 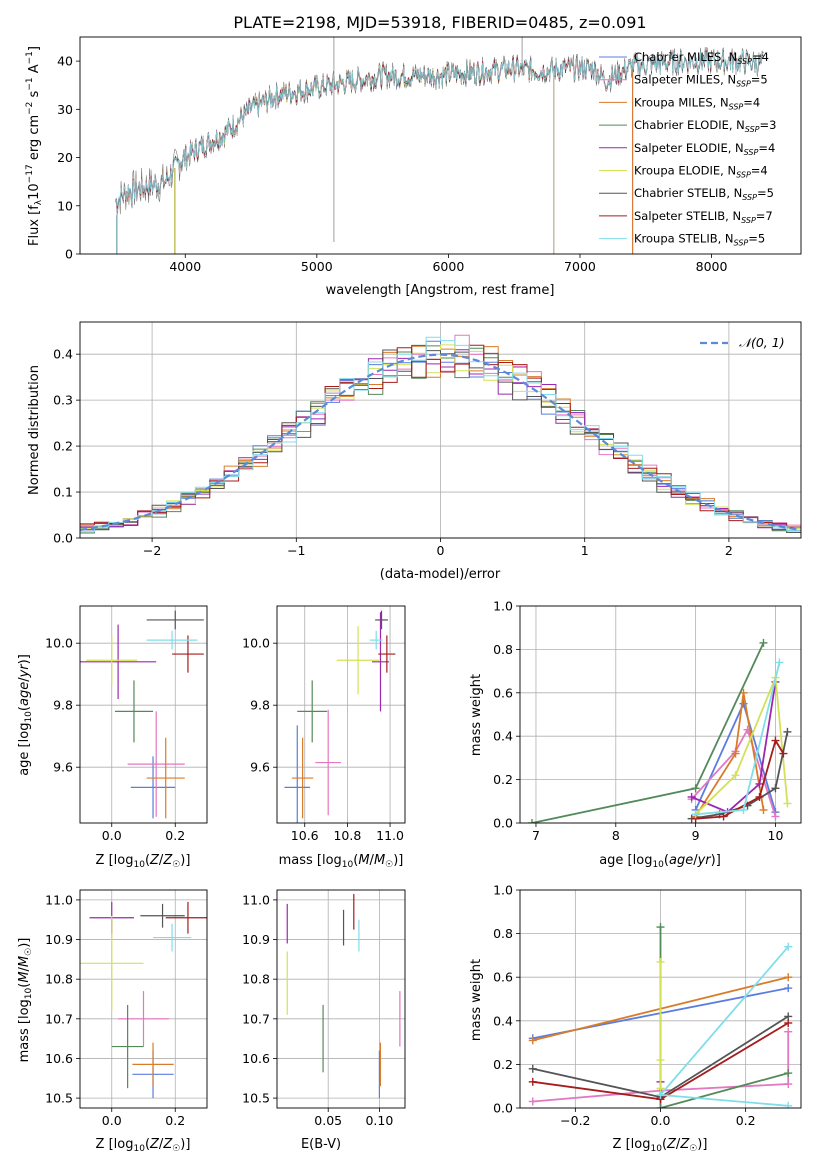 What do you see at coordinates (63, 767) in the screenshot?
I see `y-tick-label: 9.6` at bounding box center [63, 767].